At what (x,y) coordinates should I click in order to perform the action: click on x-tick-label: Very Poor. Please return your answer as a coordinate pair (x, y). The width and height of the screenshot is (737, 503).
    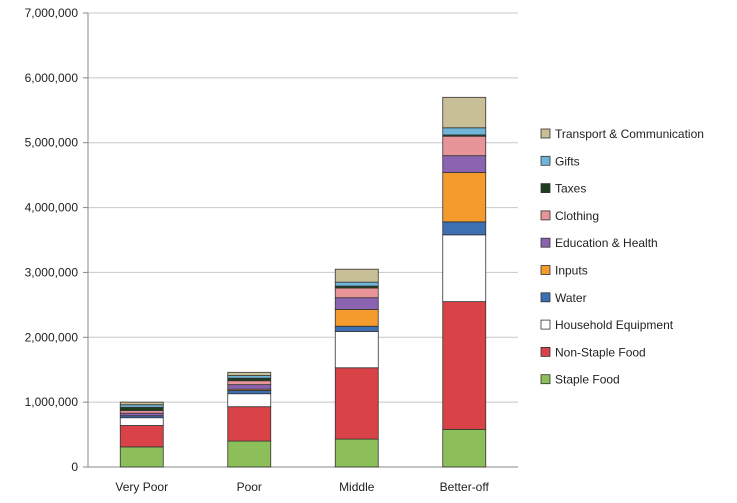
    Looking at the image, I should click on (141, 487).